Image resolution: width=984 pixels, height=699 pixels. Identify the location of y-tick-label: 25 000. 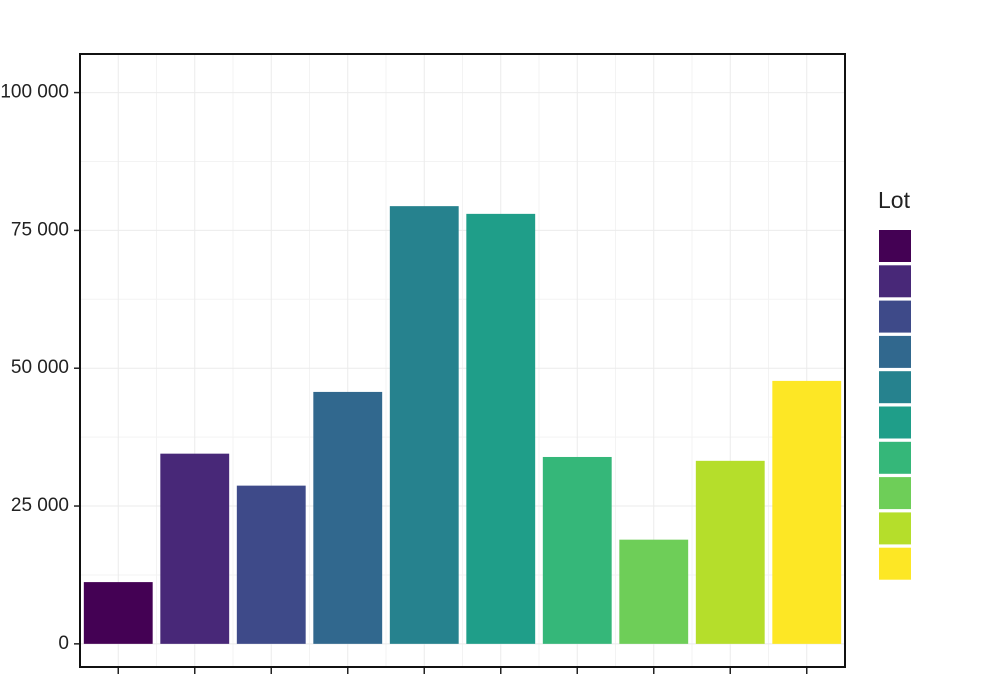
(40, 505).